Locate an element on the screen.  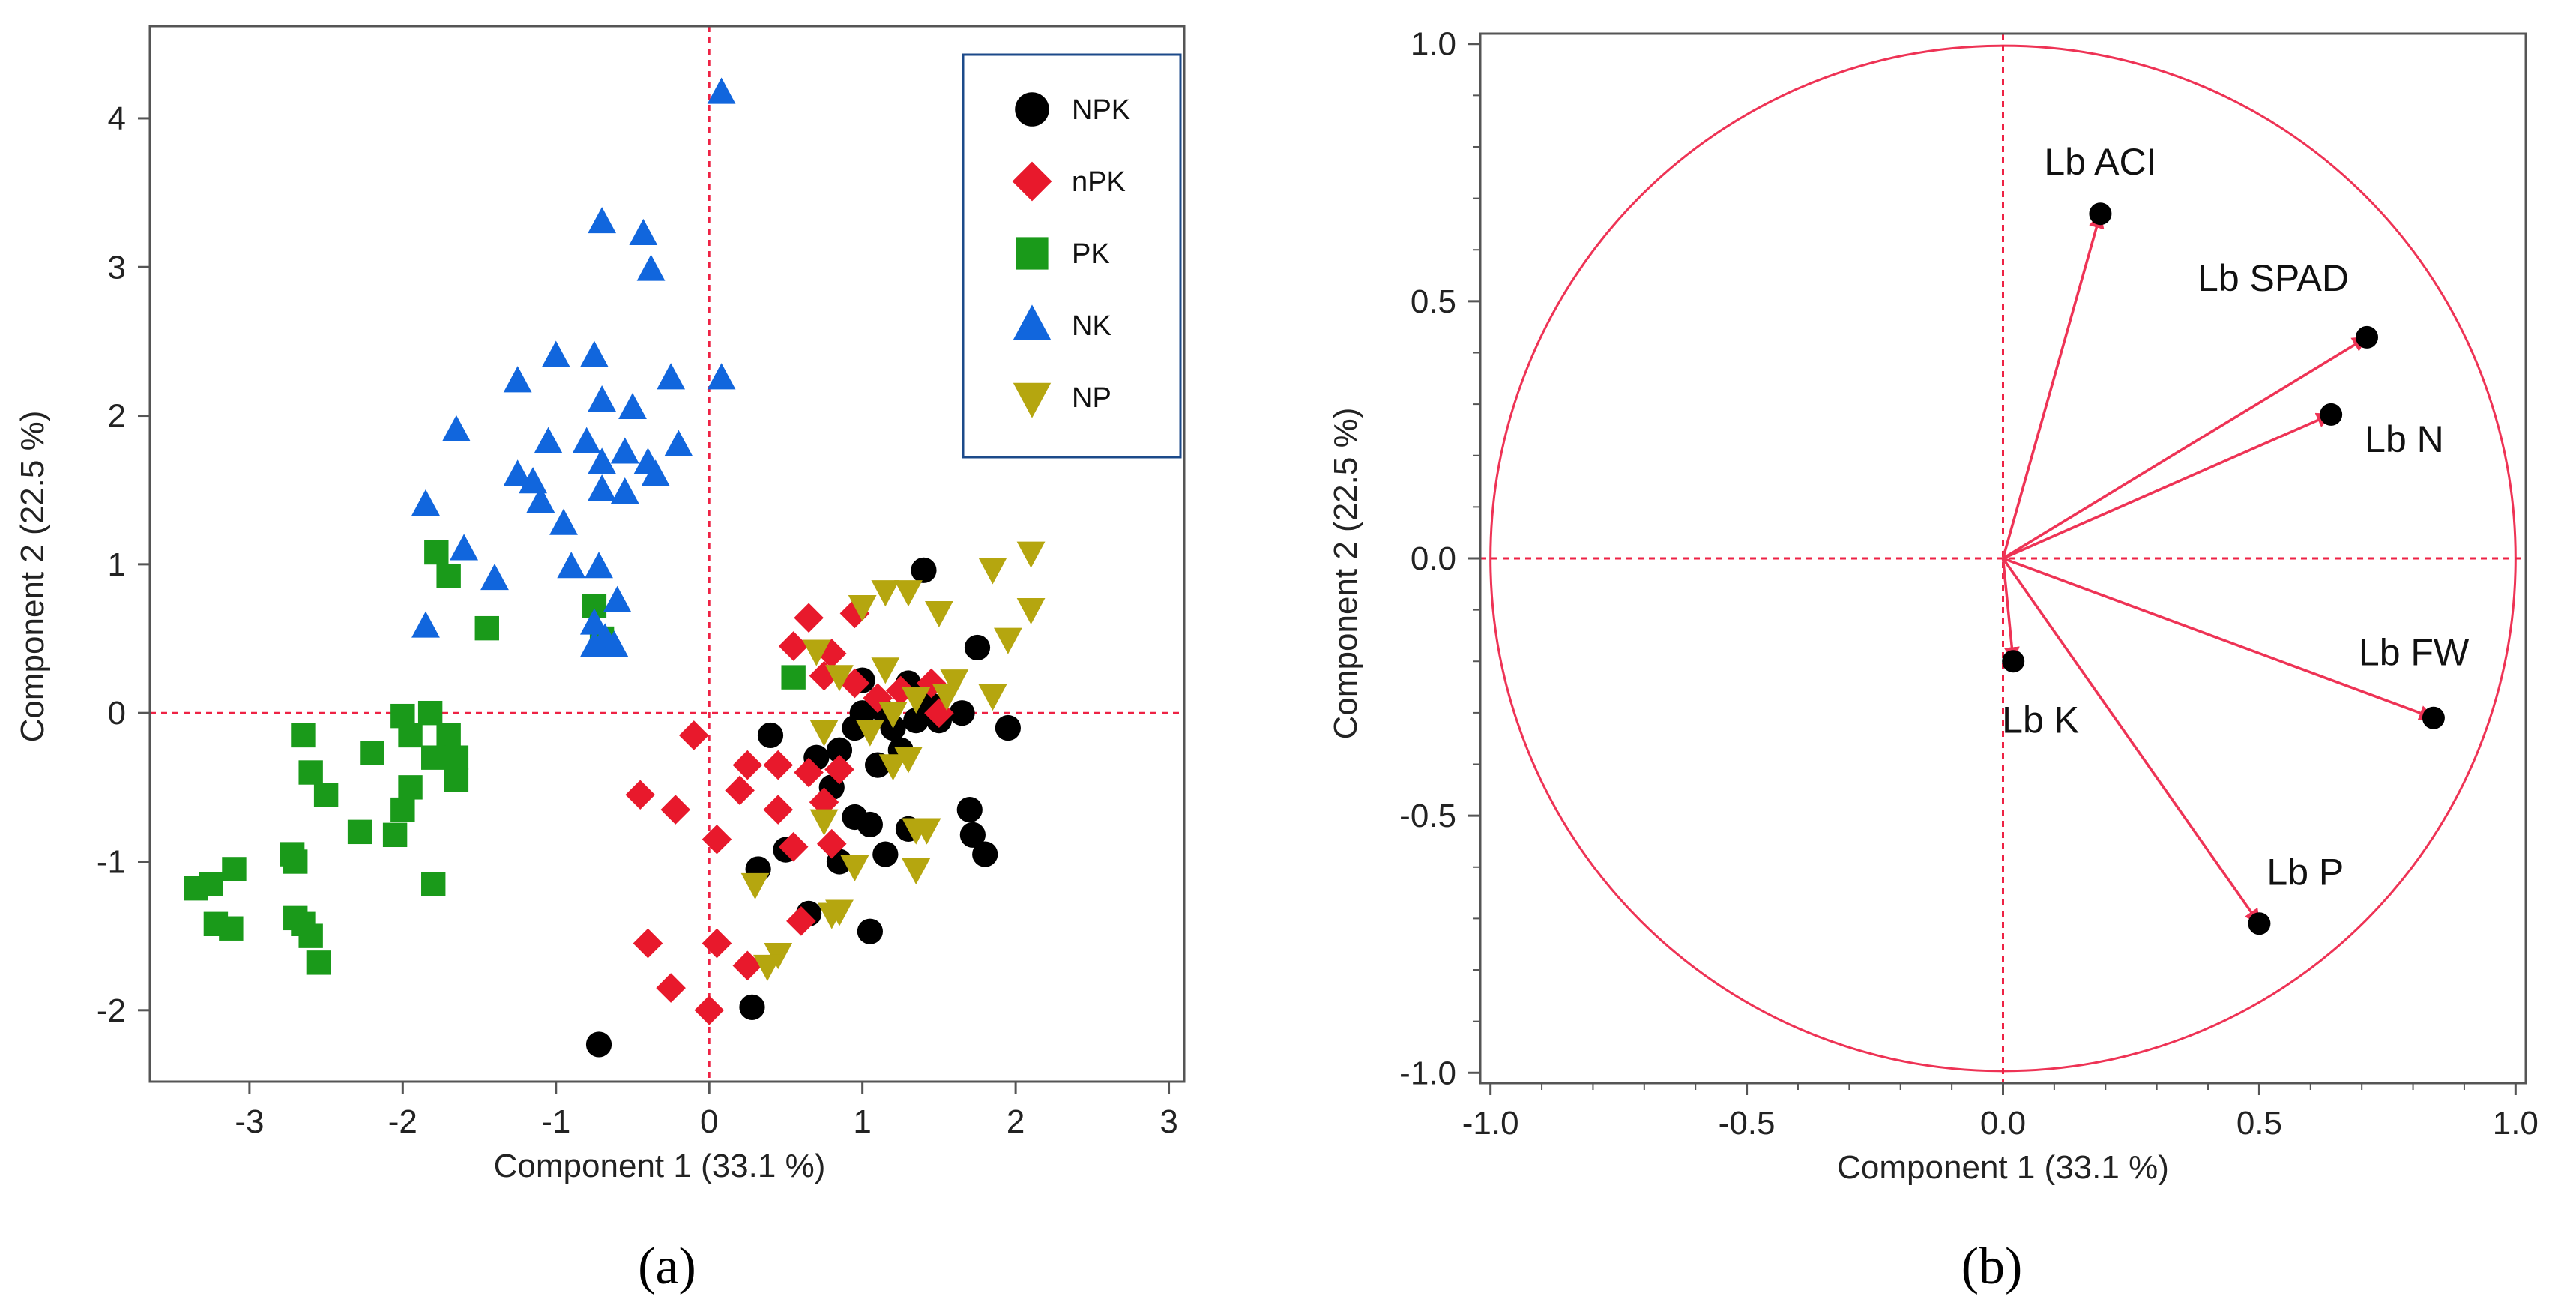
legend-label-nk: NK is located at coordinates (1091, 326).